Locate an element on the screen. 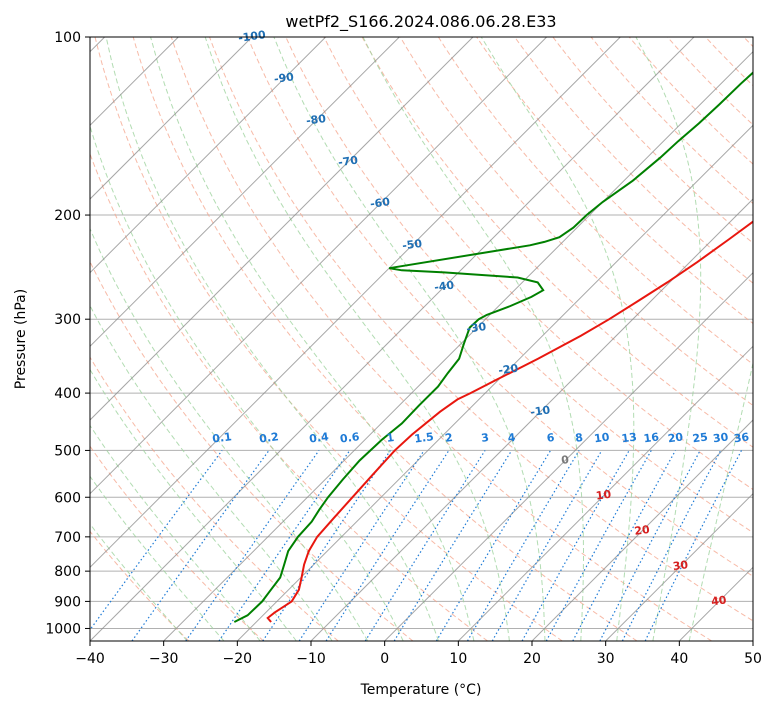  mixing-ratio-label: 4 is located at coordinates (512, 438).